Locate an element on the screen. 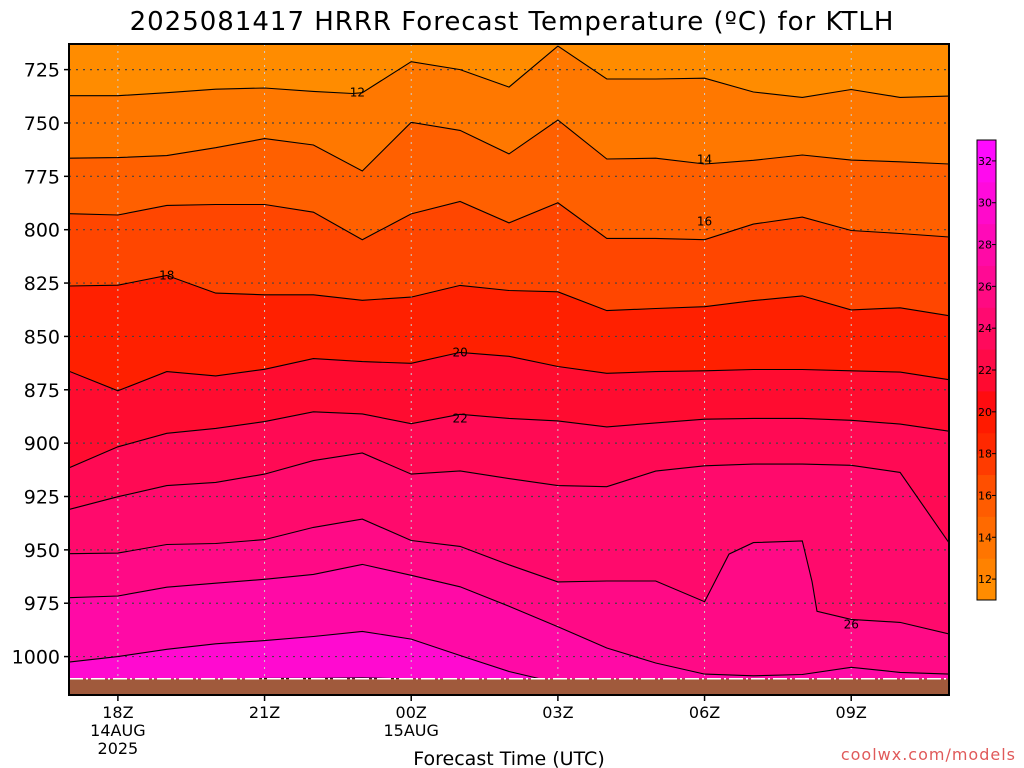  colorbar-tick-label-26: 26 is located at coordinates (985, 286).